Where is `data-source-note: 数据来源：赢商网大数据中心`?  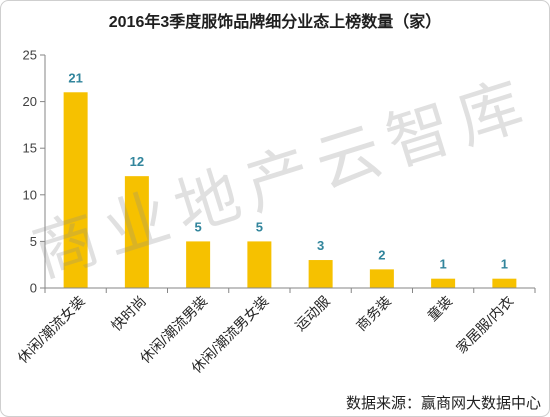 data-source-note: 数据来源：赢商网大数据中心 is located at coordinates (443, 403).